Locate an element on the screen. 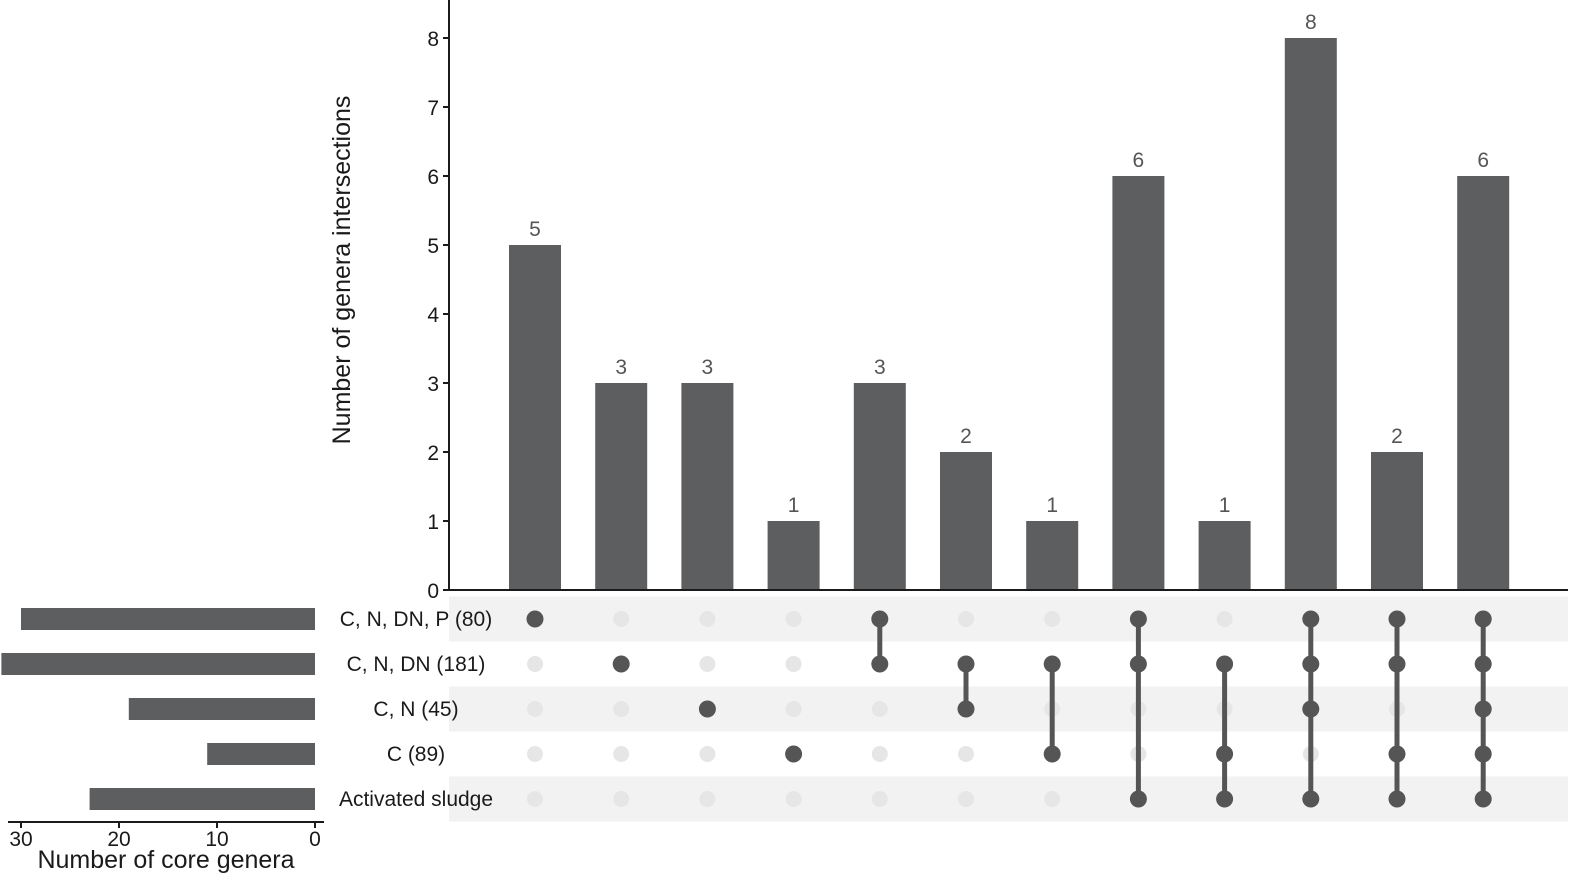 The width and height of the screenshot is (1594, 895). y-tick-label: 6 is located at coordinates (433, 177).